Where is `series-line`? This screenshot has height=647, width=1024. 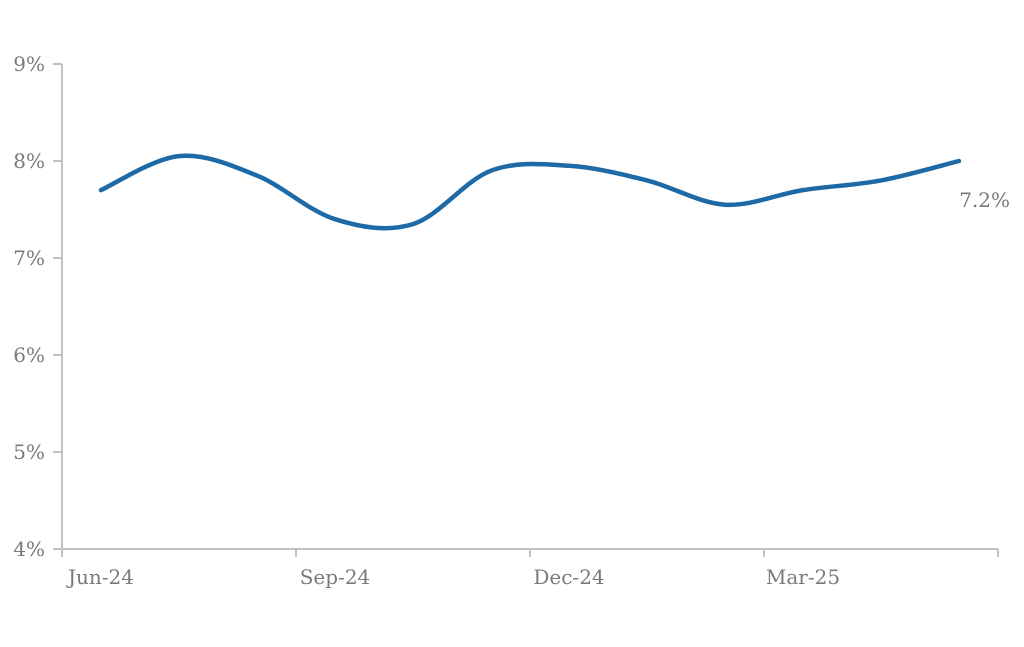 series-line is located at coordinates (530, 192).